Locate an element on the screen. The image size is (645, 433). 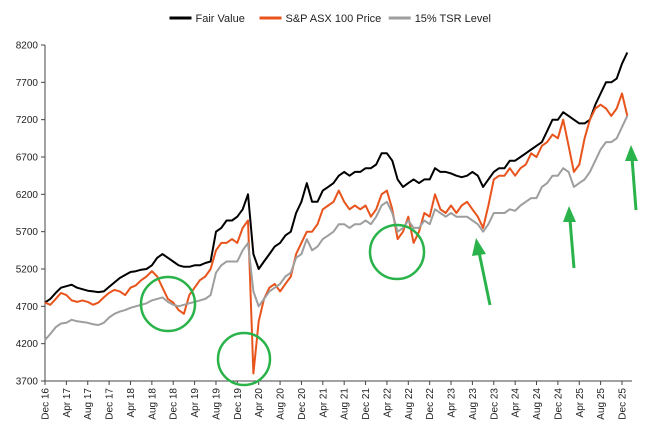
y-tick-label: 4700 is located at coordinates (27, 307).